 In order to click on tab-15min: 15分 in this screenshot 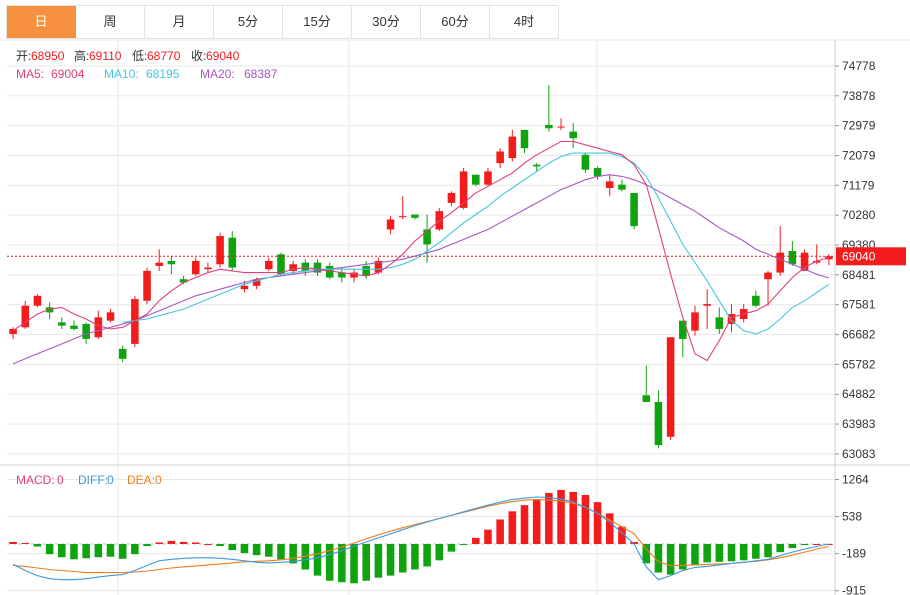, I will do `click(317, 22)`.